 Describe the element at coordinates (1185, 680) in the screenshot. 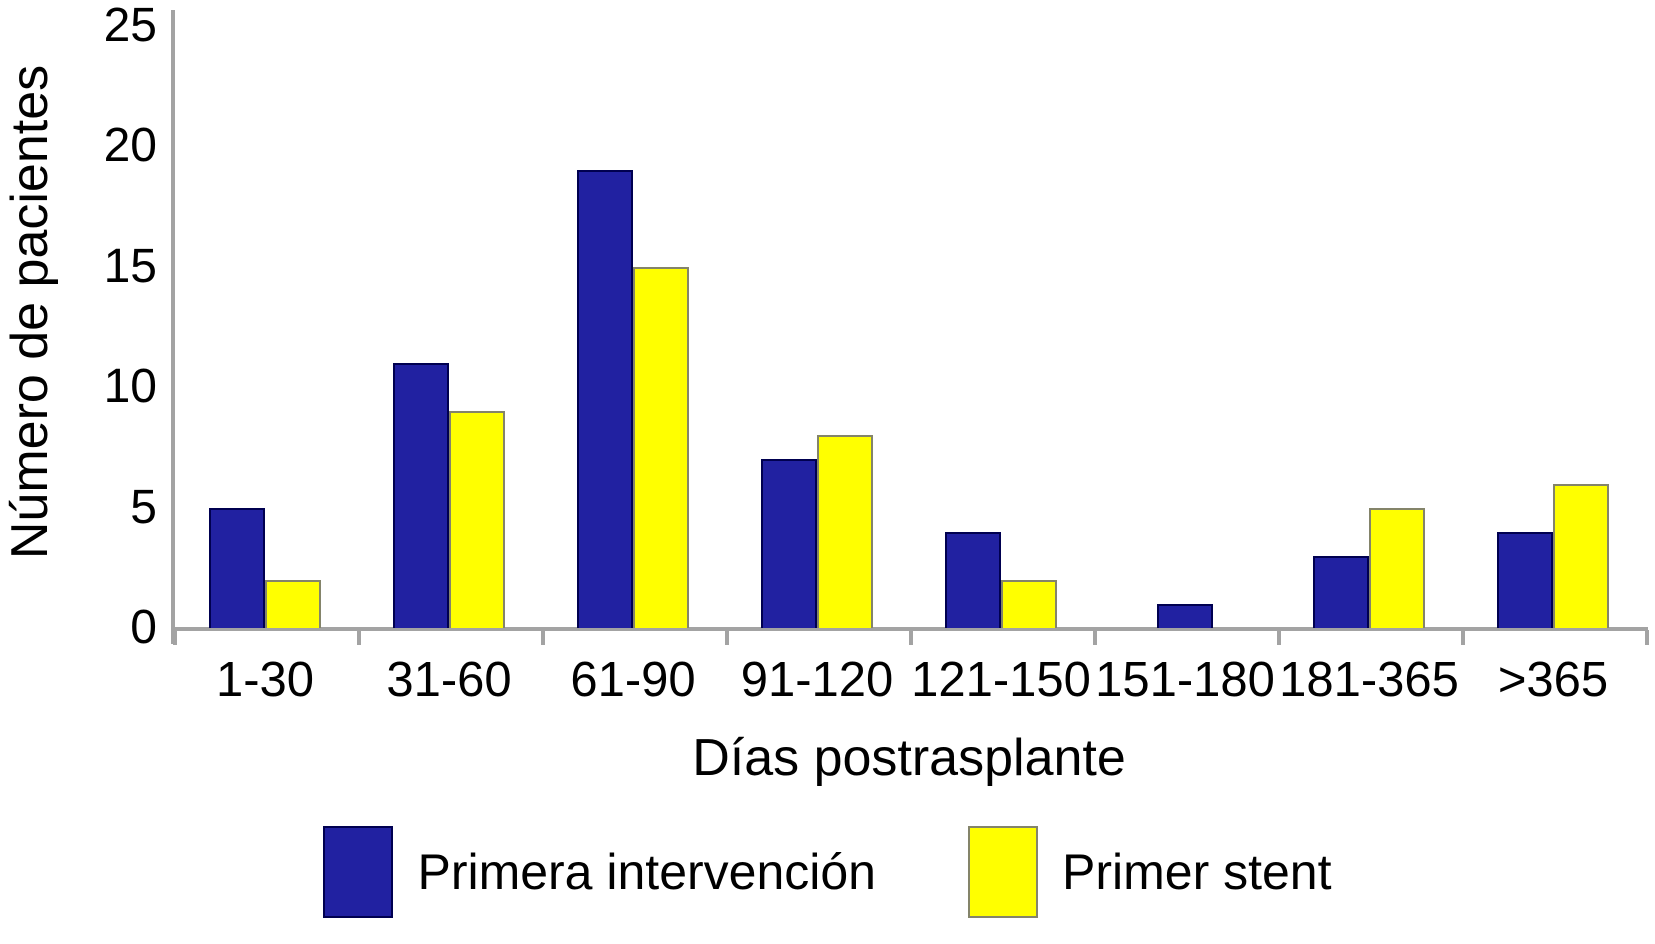

I see `x-label-151-180: 151-180` at that location.